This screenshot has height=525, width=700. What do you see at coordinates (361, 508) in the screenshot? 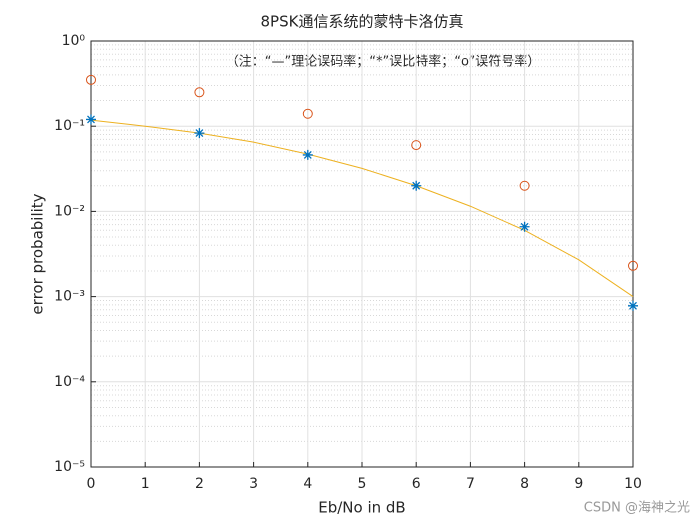
I see `x-axis-label: Eb/No in dB` at bounding box center [361, 508].